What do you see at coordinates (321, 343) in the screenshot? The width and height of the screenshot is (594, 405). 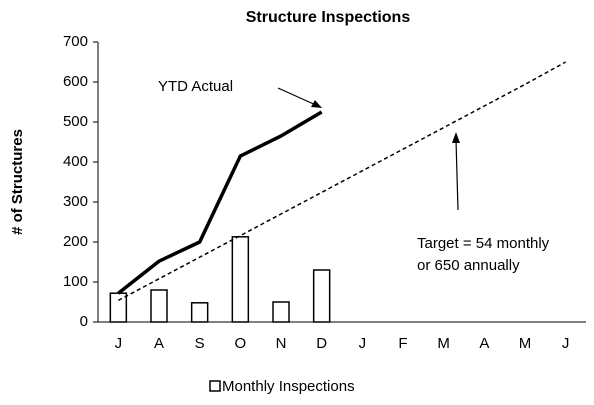 I see `x-tick-label: D` at bounding box center [321, 343].